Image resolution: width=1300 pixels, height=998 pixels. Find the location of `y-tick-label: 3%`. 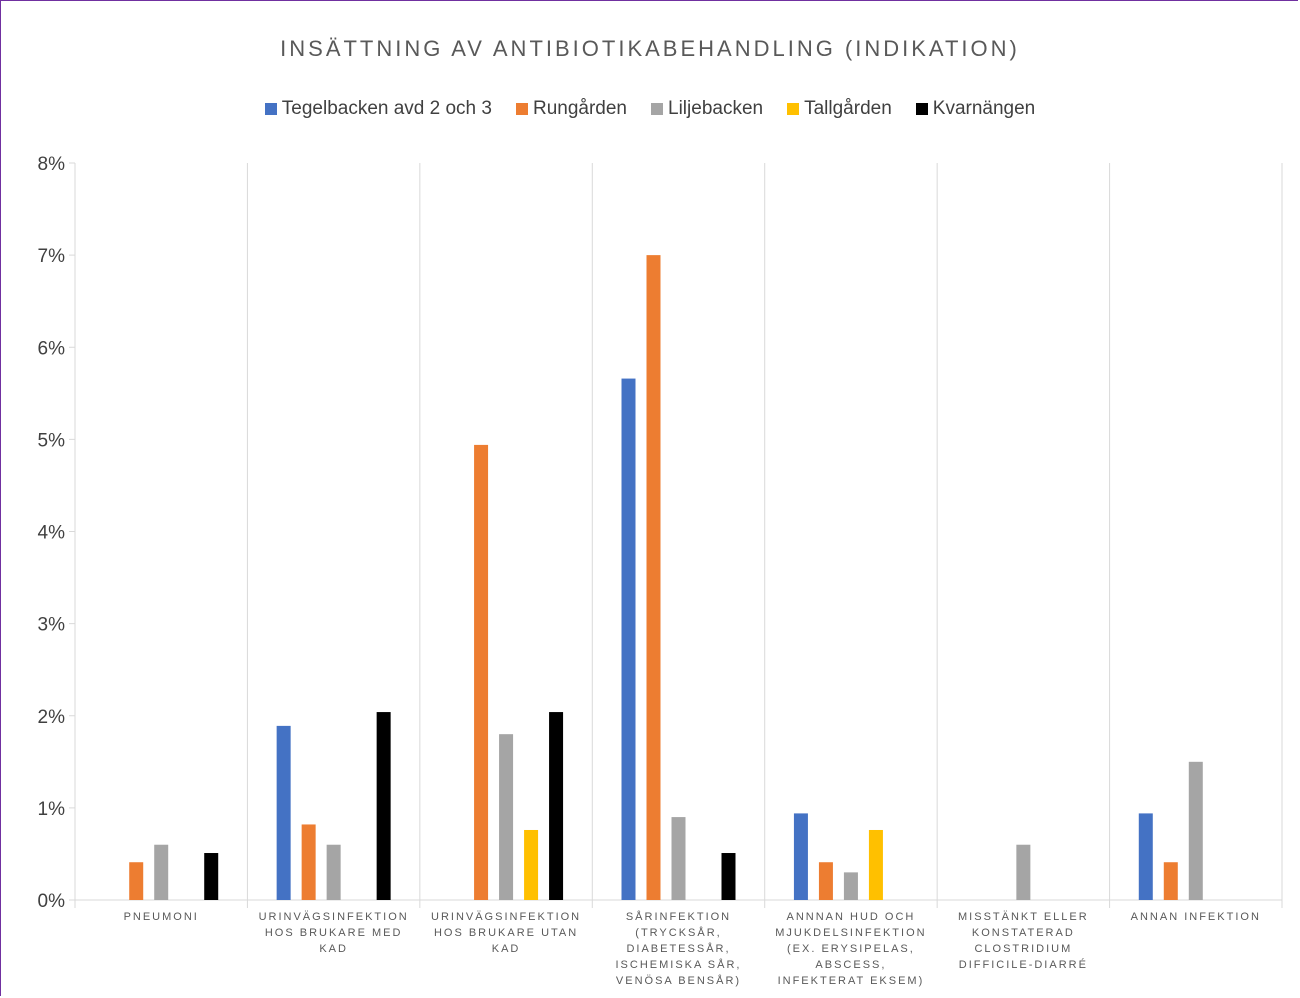

y-tick-label: 3% is located at coordinates (52, 625).